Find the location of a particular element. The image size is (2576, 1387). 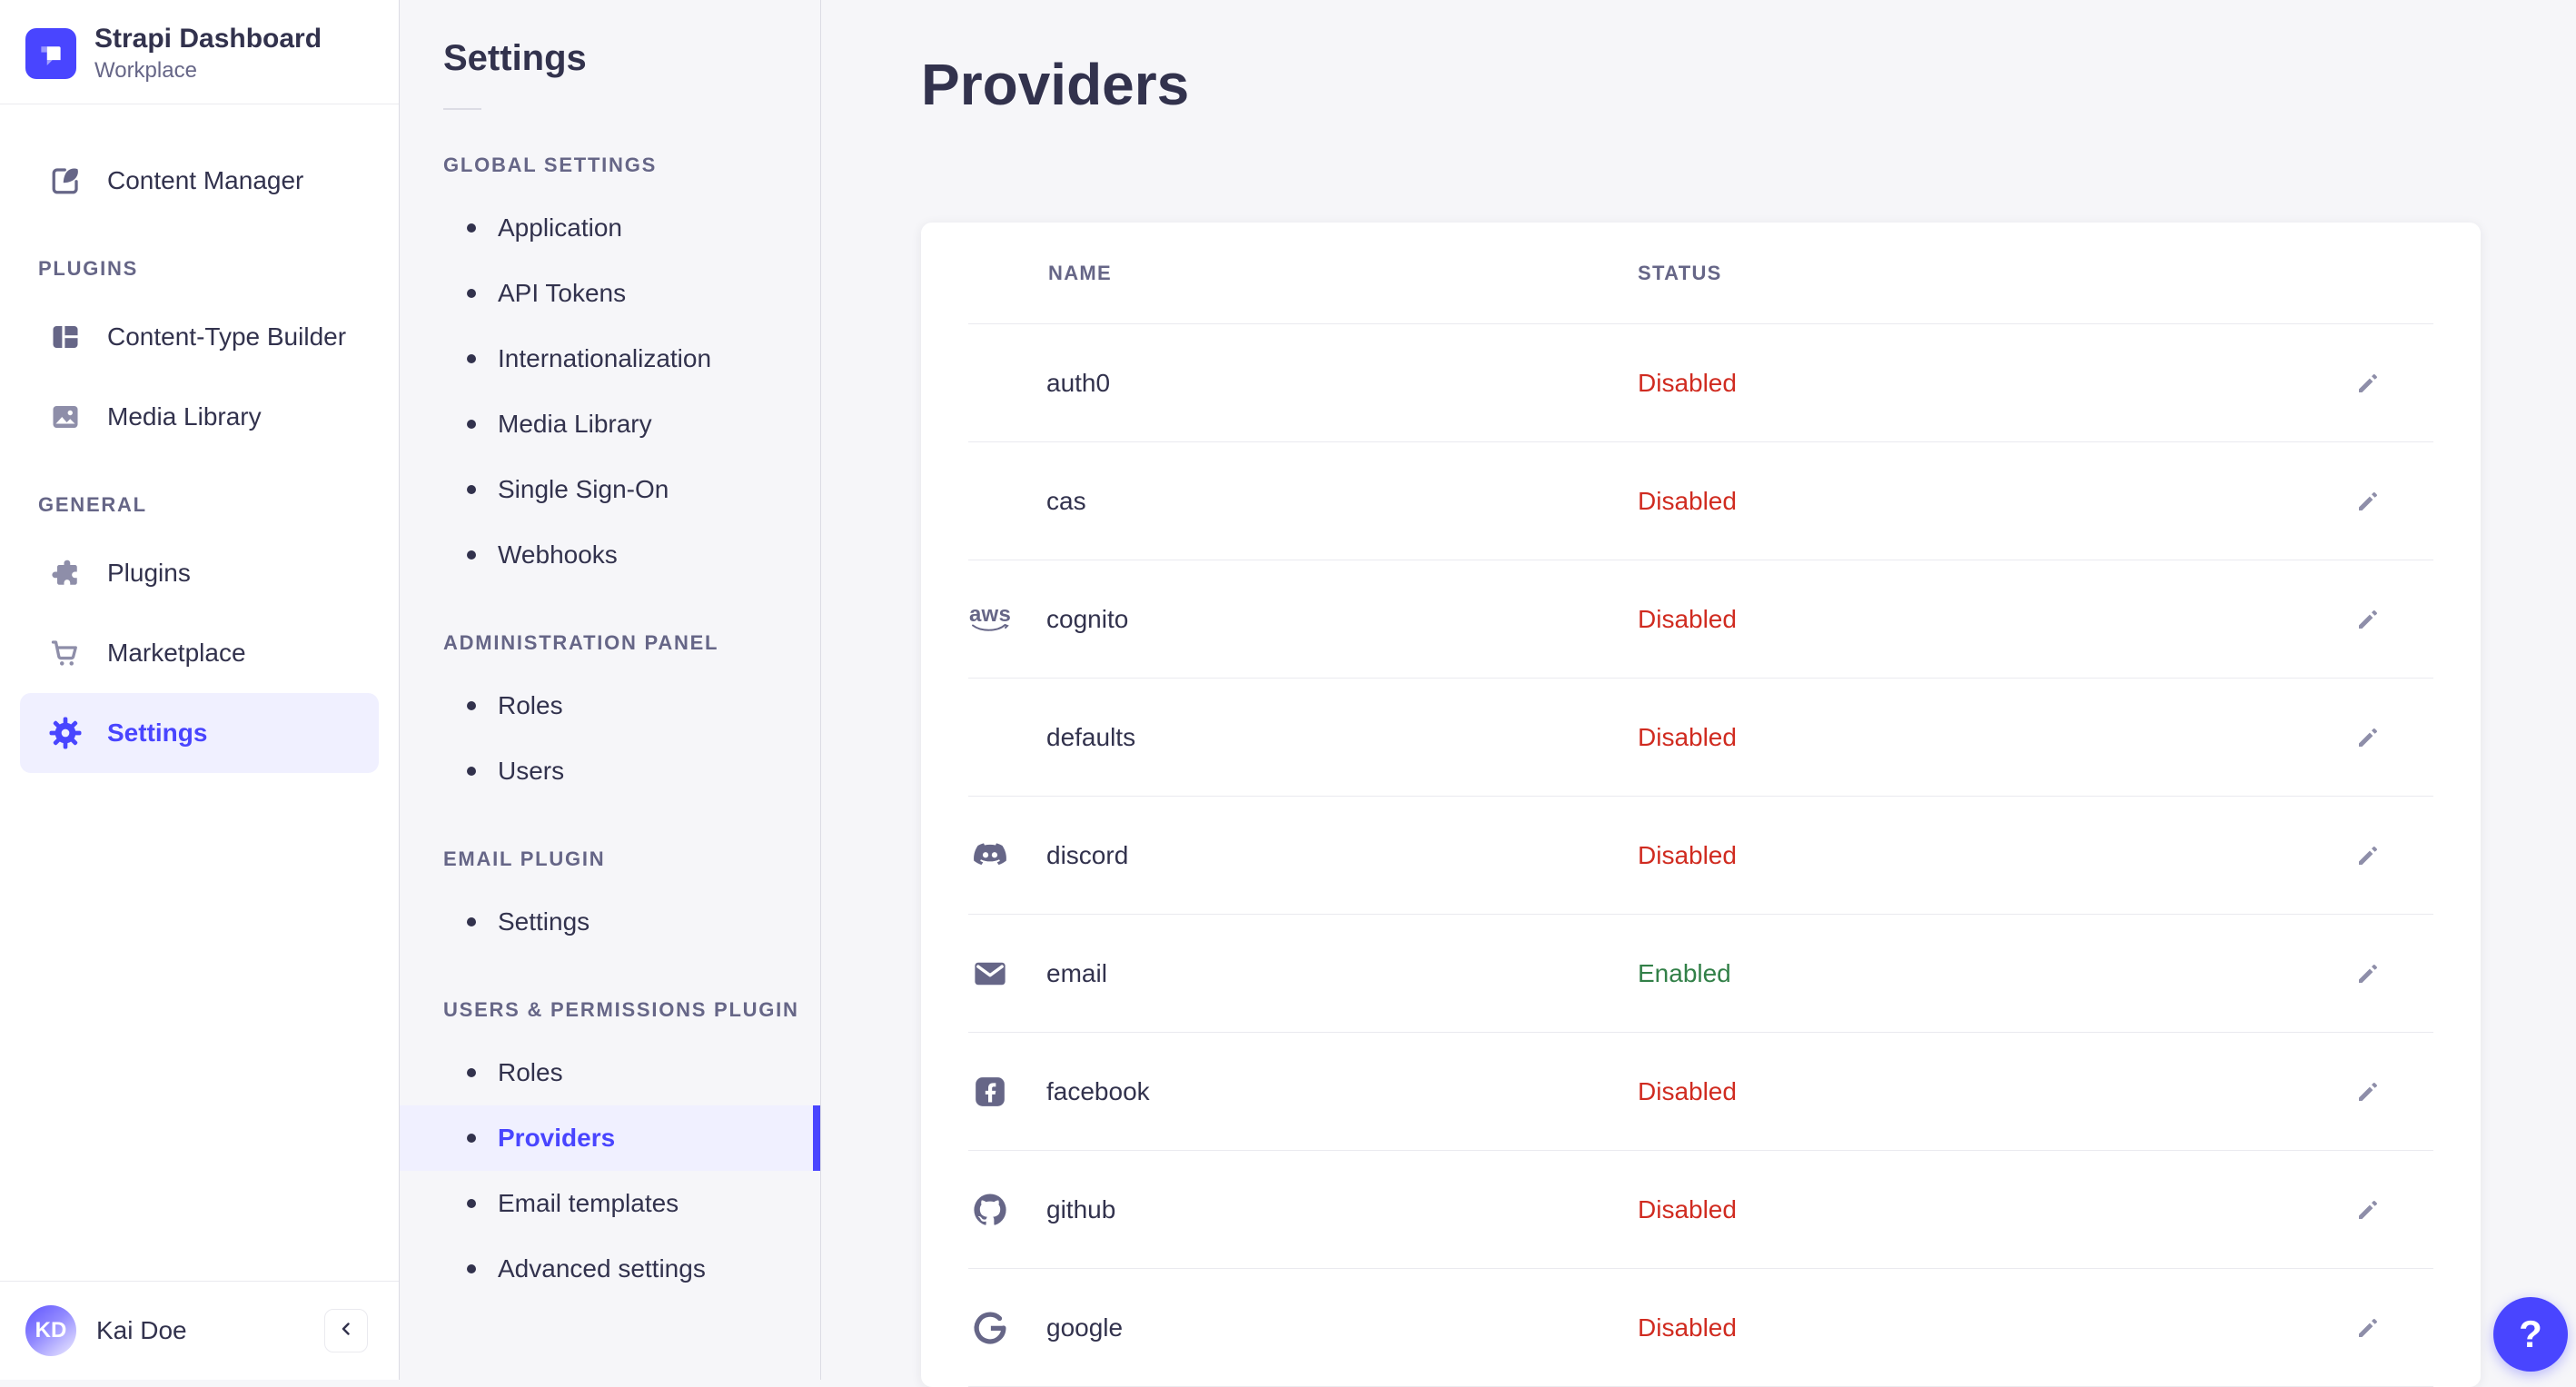

collapse-sidebar-button is located at coordinates (346, 1330).